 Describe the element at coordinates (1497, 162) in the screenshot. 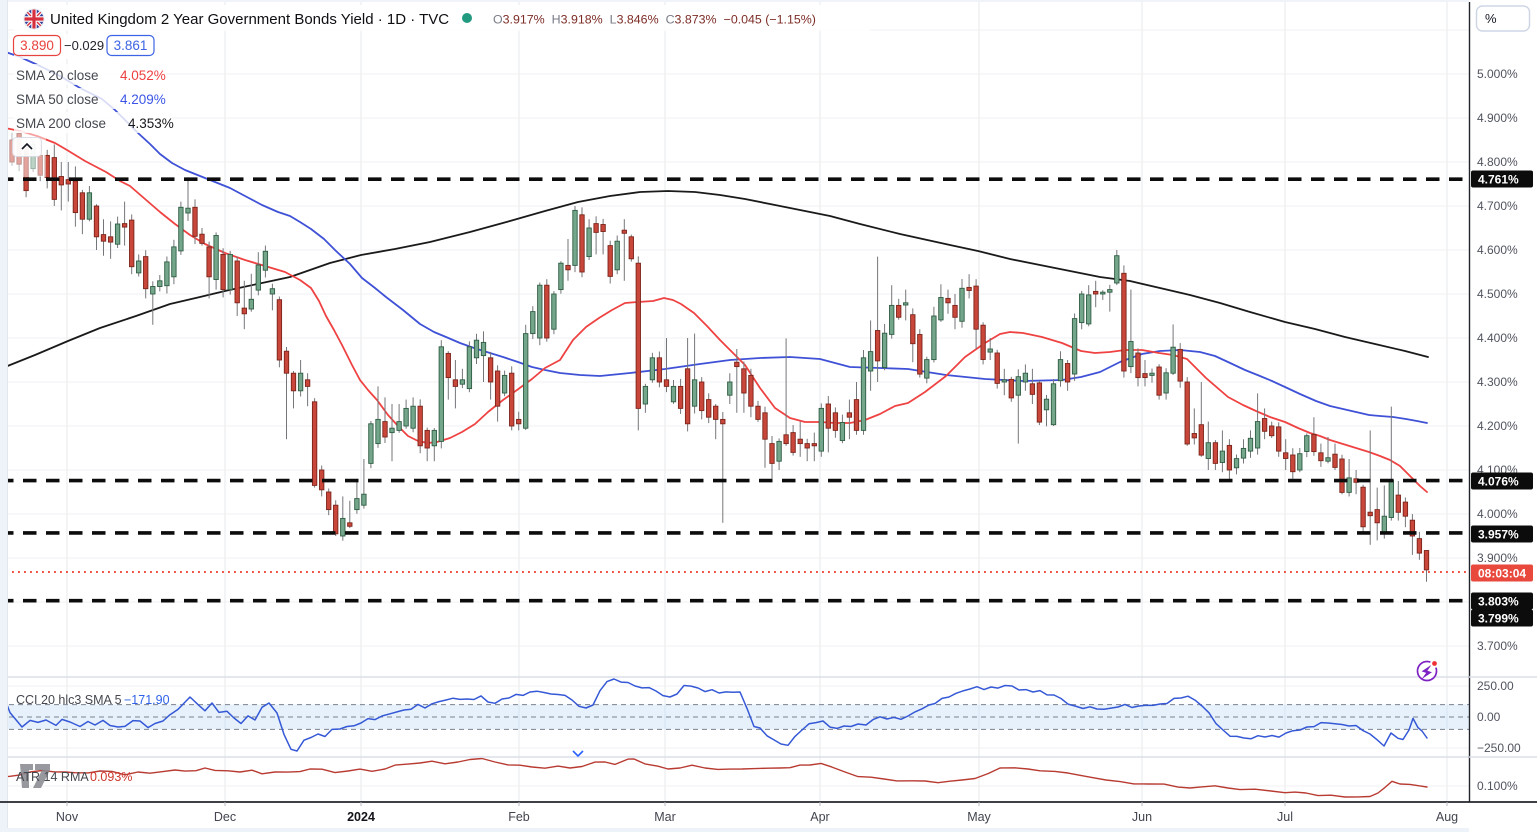

I see `svg-text: 4.800%` at that location.